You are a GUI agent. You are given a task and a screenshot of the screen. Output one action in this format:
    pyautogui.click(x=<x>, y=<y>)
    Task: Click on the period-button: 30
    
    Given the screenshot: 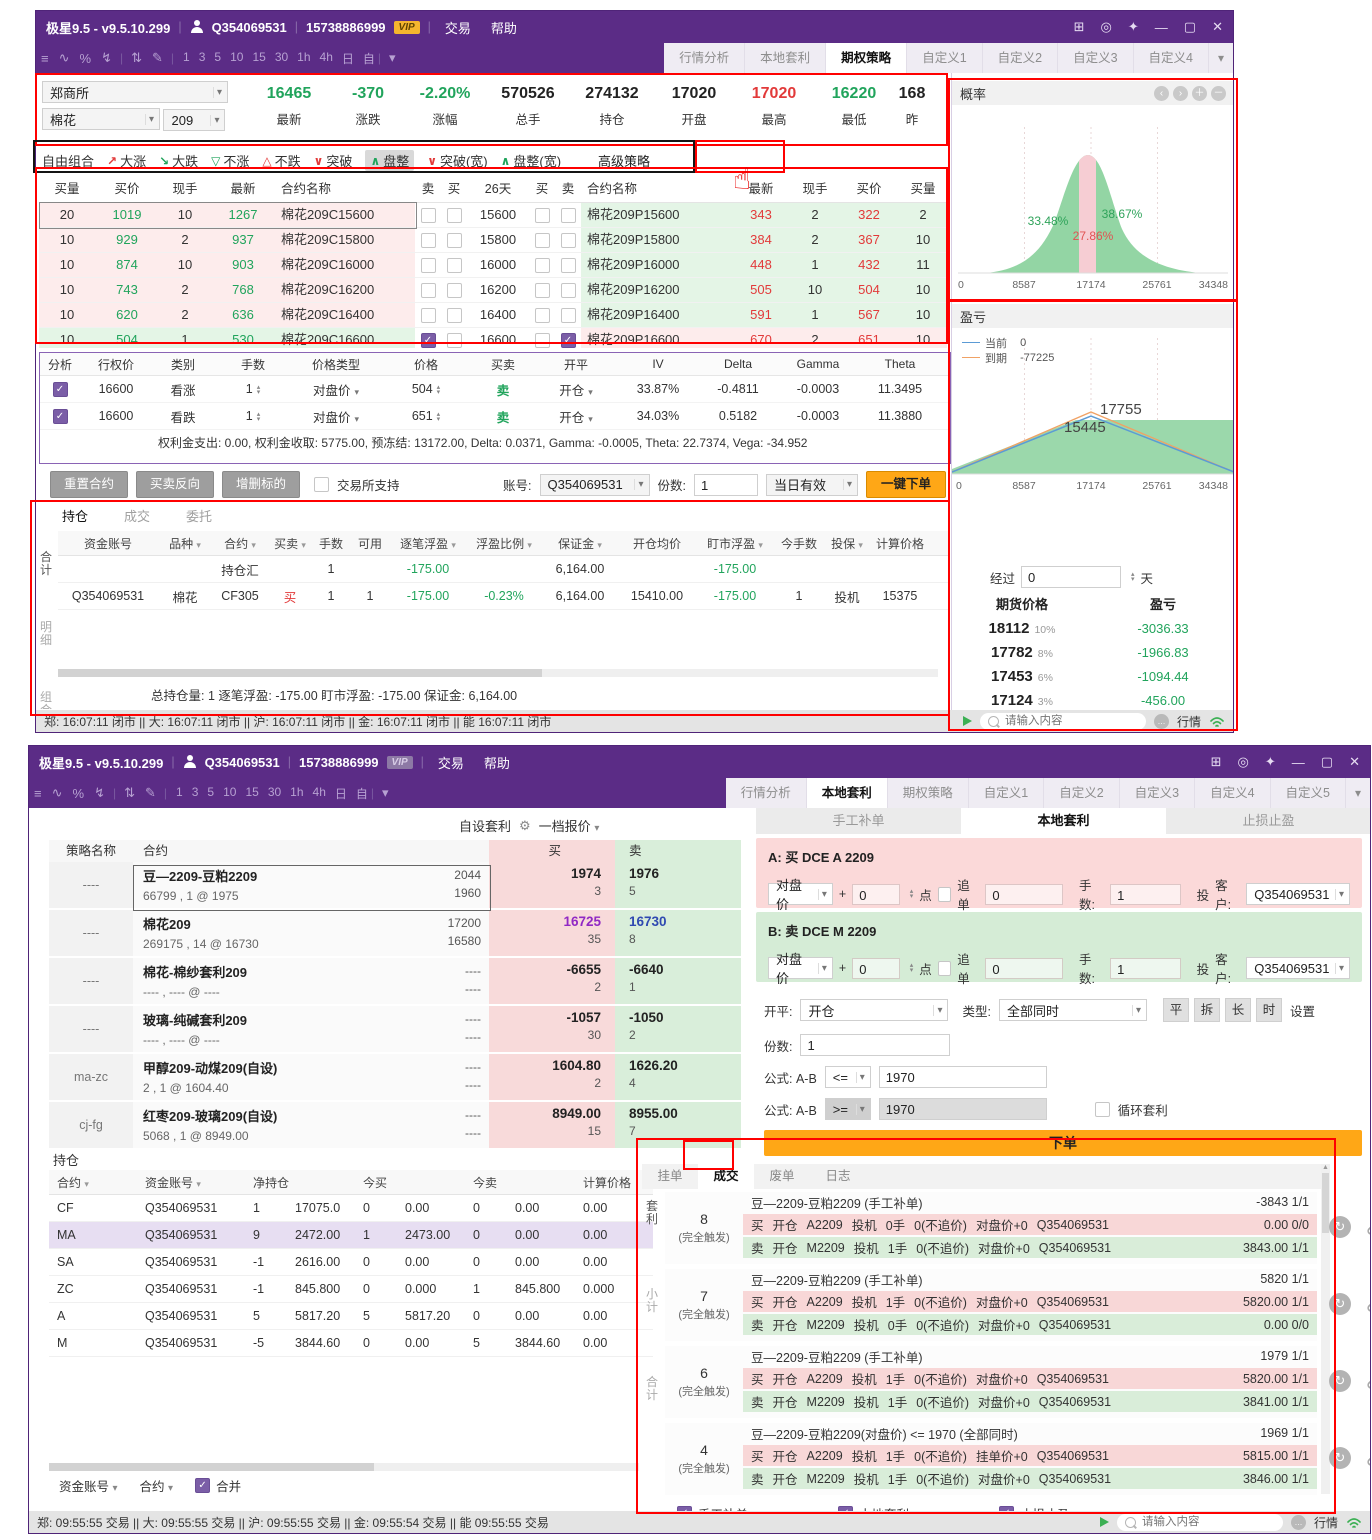 What is the action you would take?
    pyautogui.click(x=274, y=791)
    